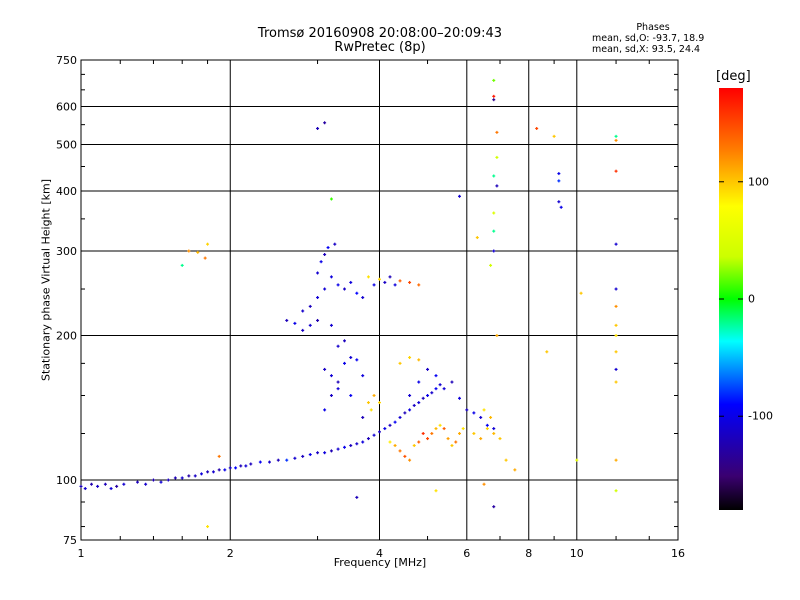 The image size is (800, 600). Describe the element at coordinates (66, 480) in the screenshot. I see `y-tick-label: 100` at that location.